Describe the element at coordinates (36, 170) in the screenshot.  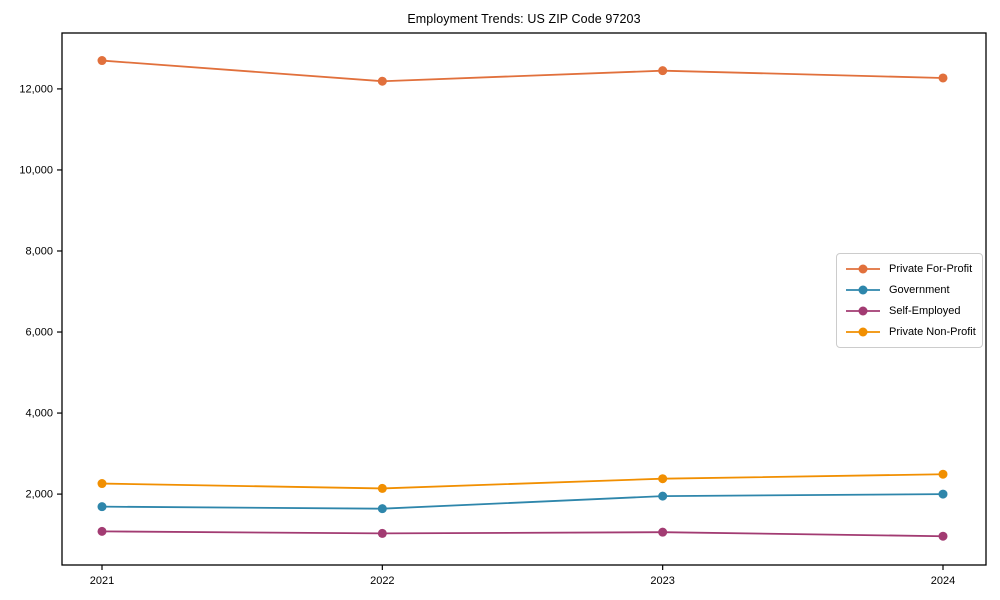
I see `y-tick-label: 10,000` at that location.